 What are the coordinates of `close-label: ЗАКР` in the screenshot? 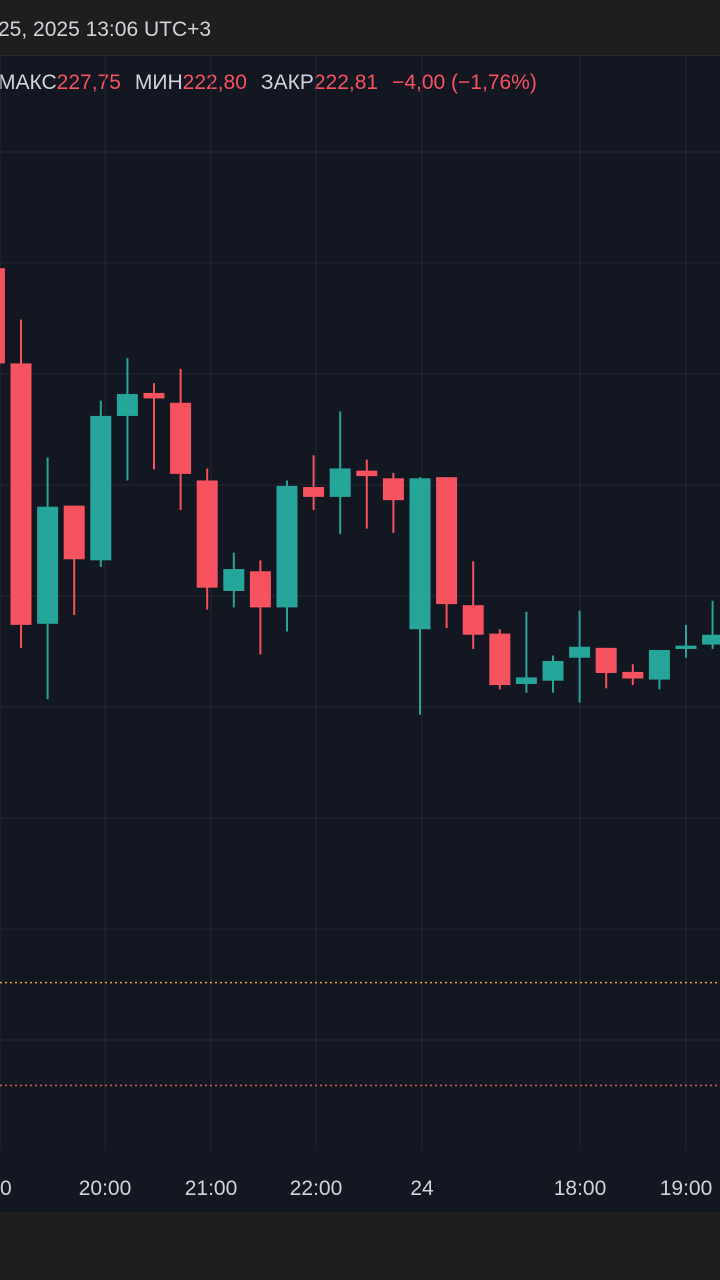 It's located at (287, 82).